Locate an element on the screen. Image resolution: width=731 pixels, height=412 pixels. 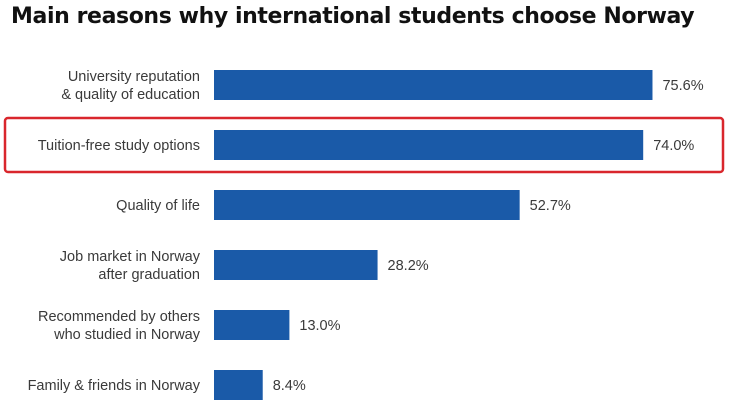
data-label: 13.0% is located at coordinates (319, 326).